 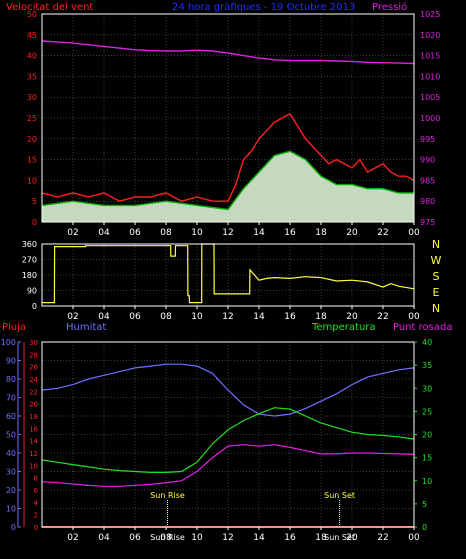 What do you see at coordinates (197, 317) in the screenshot?
I see `dir-x-tick-label: 10` at bounding box center [197, 317].